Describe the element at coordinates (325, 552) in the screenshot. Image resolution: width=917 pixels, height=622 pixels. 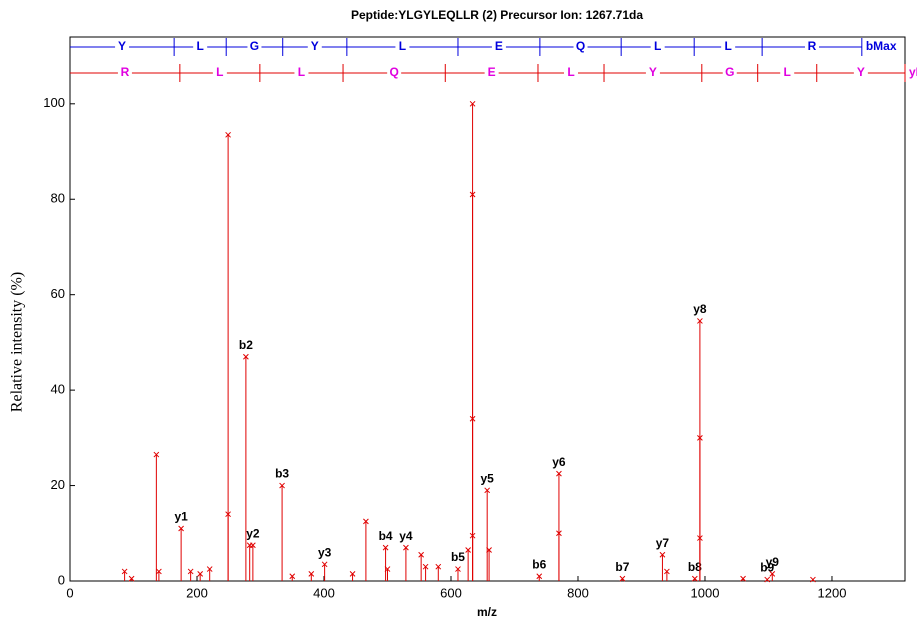
I see `peak-label: y3` at that location.